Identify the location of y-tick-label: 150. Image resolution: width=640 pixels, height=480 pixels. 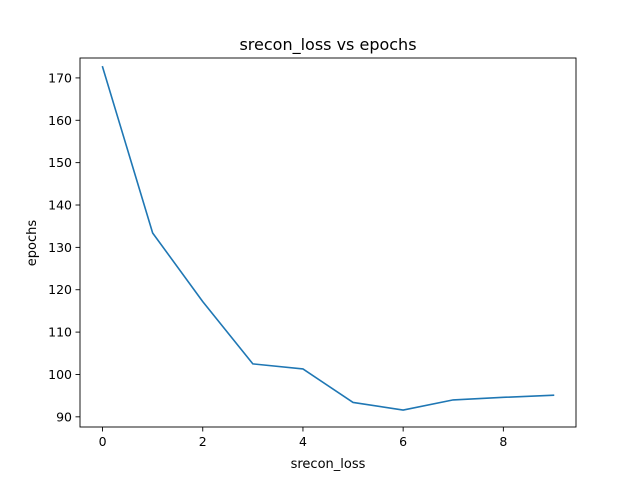
(60, 162).